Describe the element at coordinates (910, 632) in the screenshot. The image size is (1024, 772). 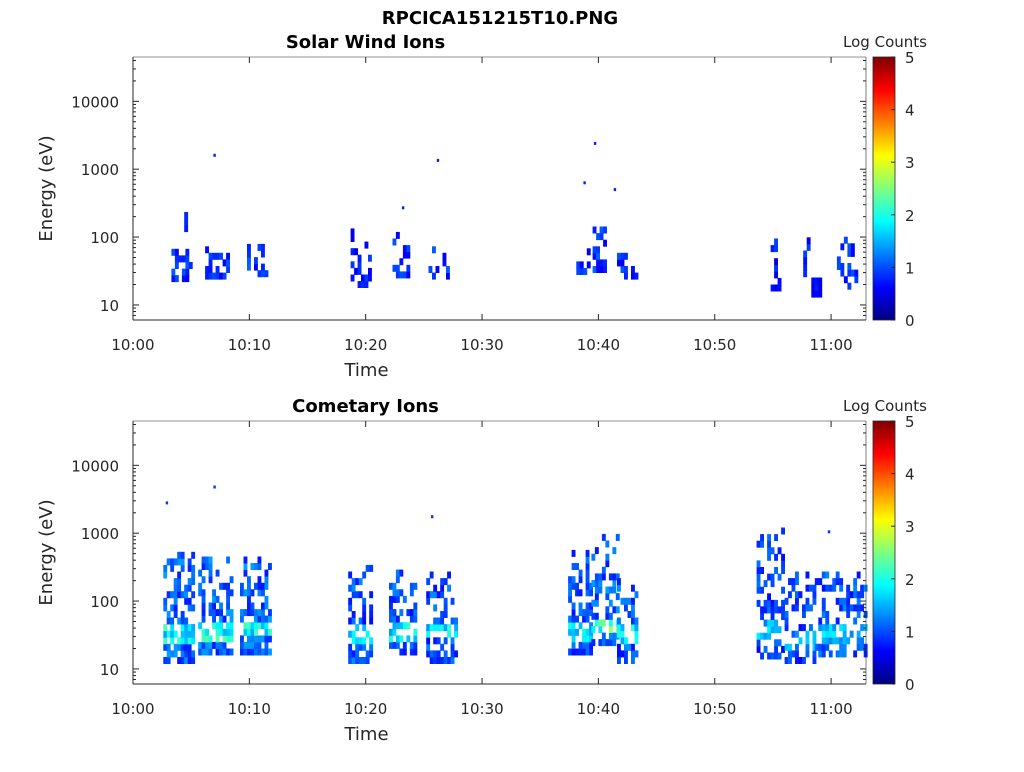
I see `colorbar-tick-label: 1` at that location.